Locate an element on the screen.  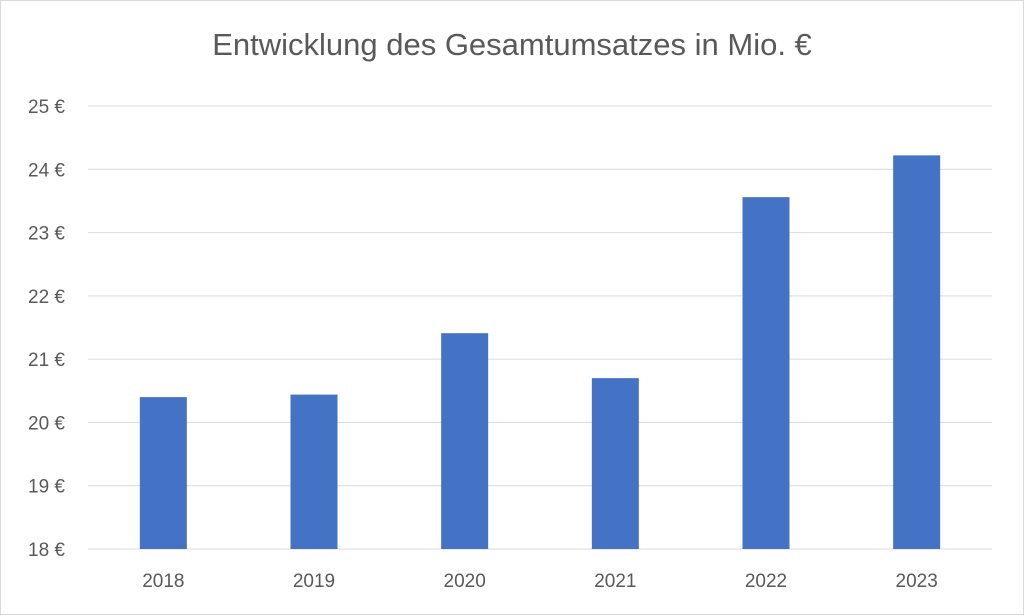
y-tick-label-18: 18 € is located at coordinates (46, 550).